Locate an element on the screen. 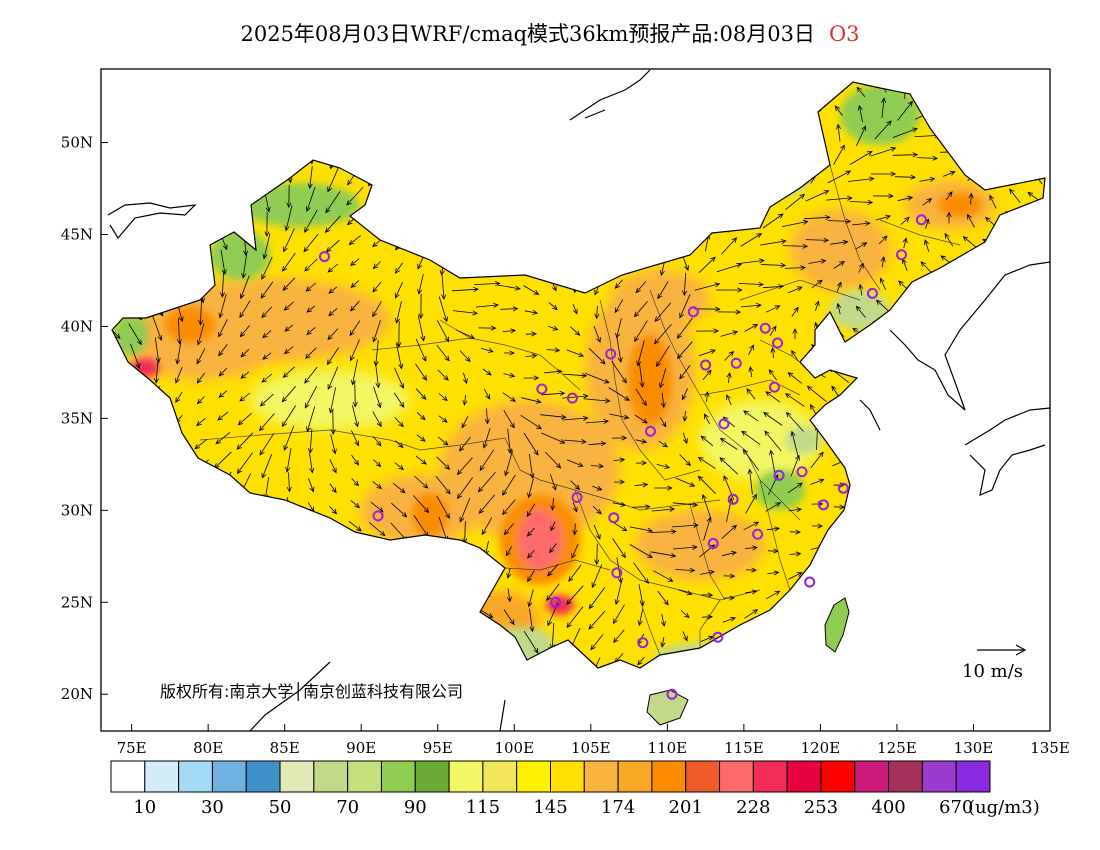  wind-reference: 10 m/s is located at coordinates (994, 663).